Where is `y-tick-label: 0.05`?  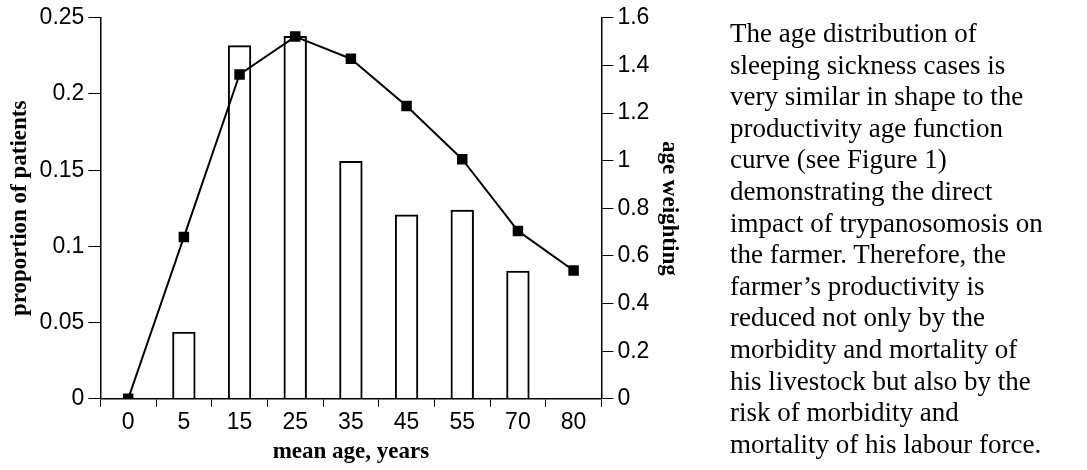 y-tick-label: 0.05 is located at coordinates (62, 320).